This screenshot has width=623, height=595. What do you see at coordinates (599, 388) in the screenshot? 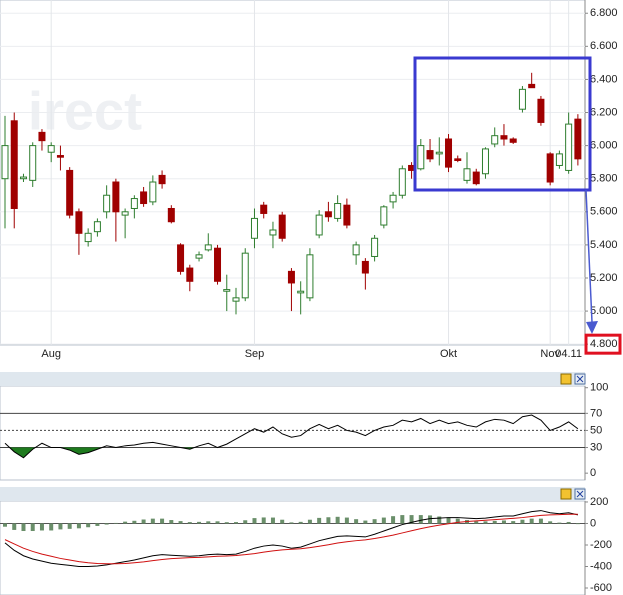
I see `y-tick-label: 100` at bounding box center [599, 388].